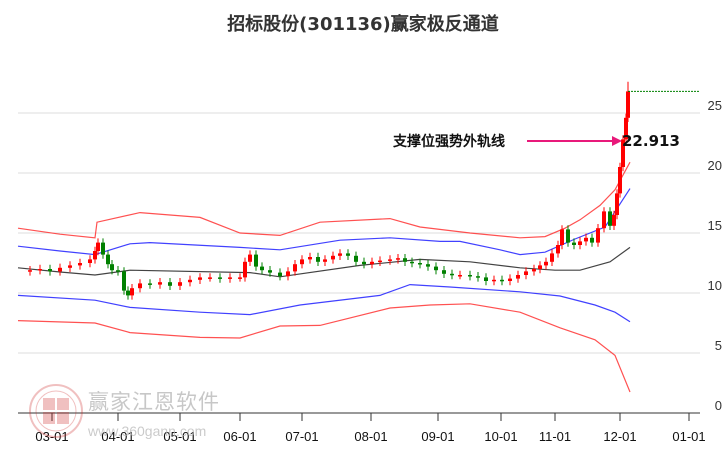 This screenshot has height=450, width=726. Describe the element at coordinates (617, 141) in the screenshot. I see `arrow-head-icon` at that location.